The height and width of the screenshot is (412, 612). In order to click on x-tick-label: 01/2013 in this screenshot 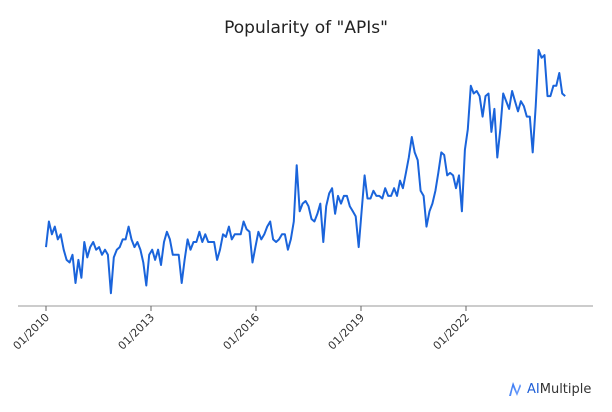, I will do `click(137, 332)`.